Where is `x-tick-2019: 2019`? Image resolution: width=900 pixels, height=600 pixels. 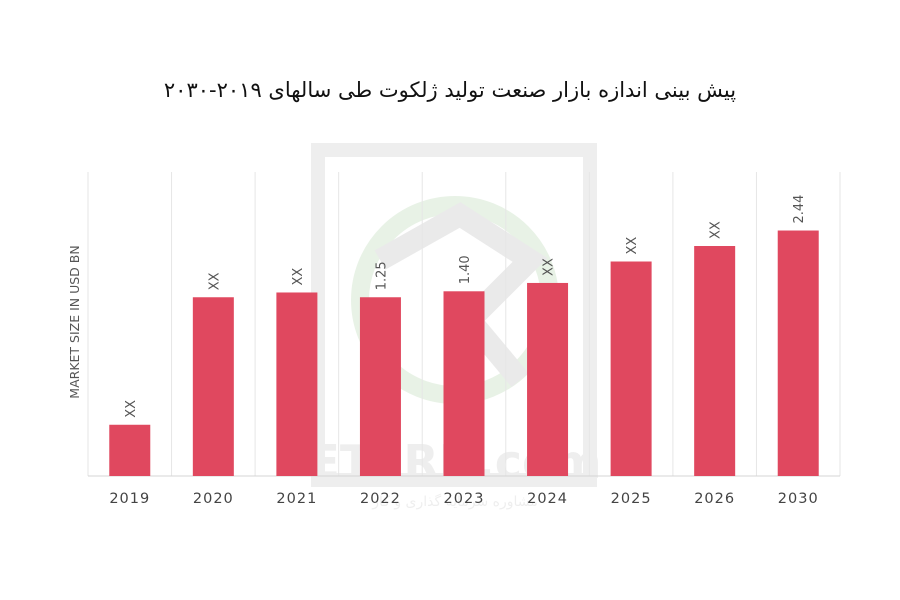
x-tick-2019: 2019 is located at coordinates (129, 499).